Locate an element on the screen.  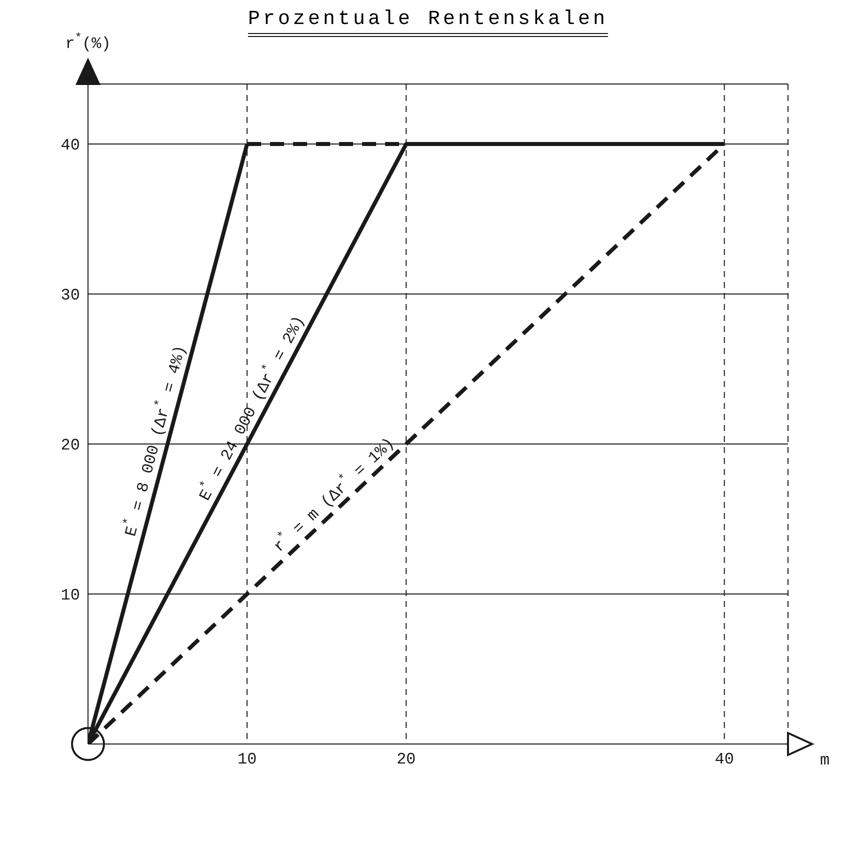
x-tick-label: 40 is located at coordinates (724, 759).